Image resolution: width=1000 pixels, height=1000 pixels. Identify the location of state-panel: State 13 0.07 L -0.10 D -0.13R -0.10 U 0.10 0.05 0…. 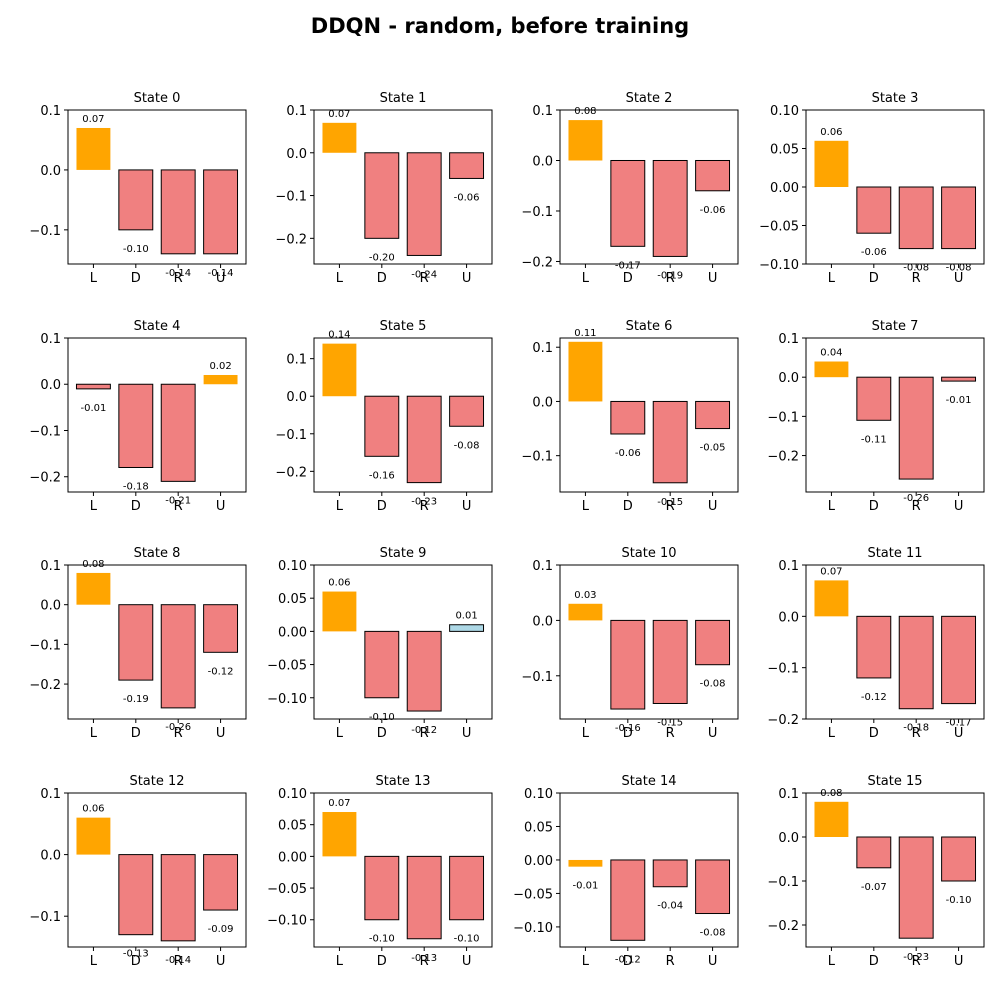
(380, 871).